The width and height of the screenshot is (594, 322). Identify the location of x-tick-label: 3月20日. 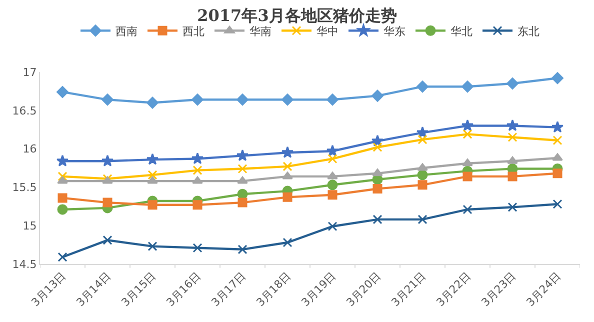
(364, 290).